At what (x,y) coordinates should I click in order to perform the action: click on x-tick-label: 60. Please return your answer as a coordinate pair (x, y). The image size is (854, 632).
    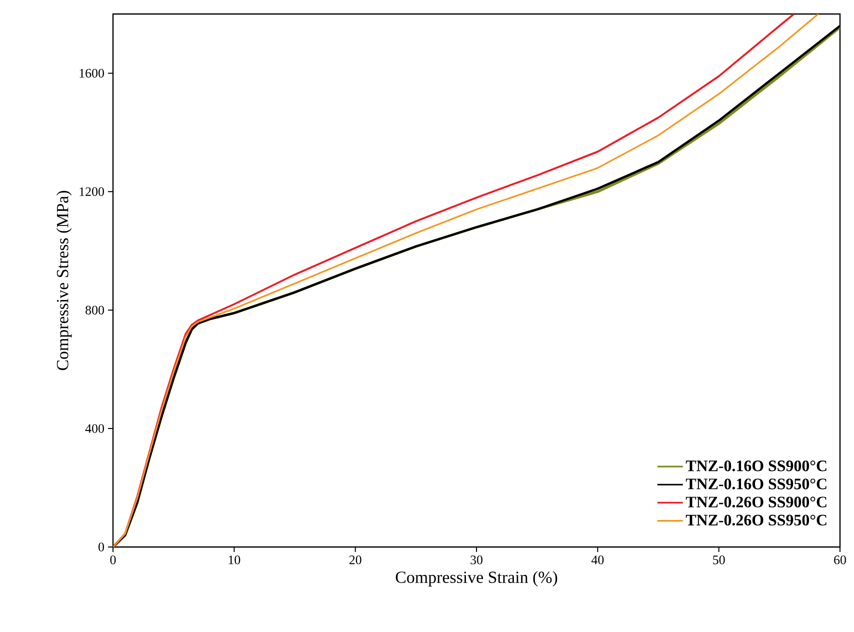
    Looking at the image, I should click on (840, 560).